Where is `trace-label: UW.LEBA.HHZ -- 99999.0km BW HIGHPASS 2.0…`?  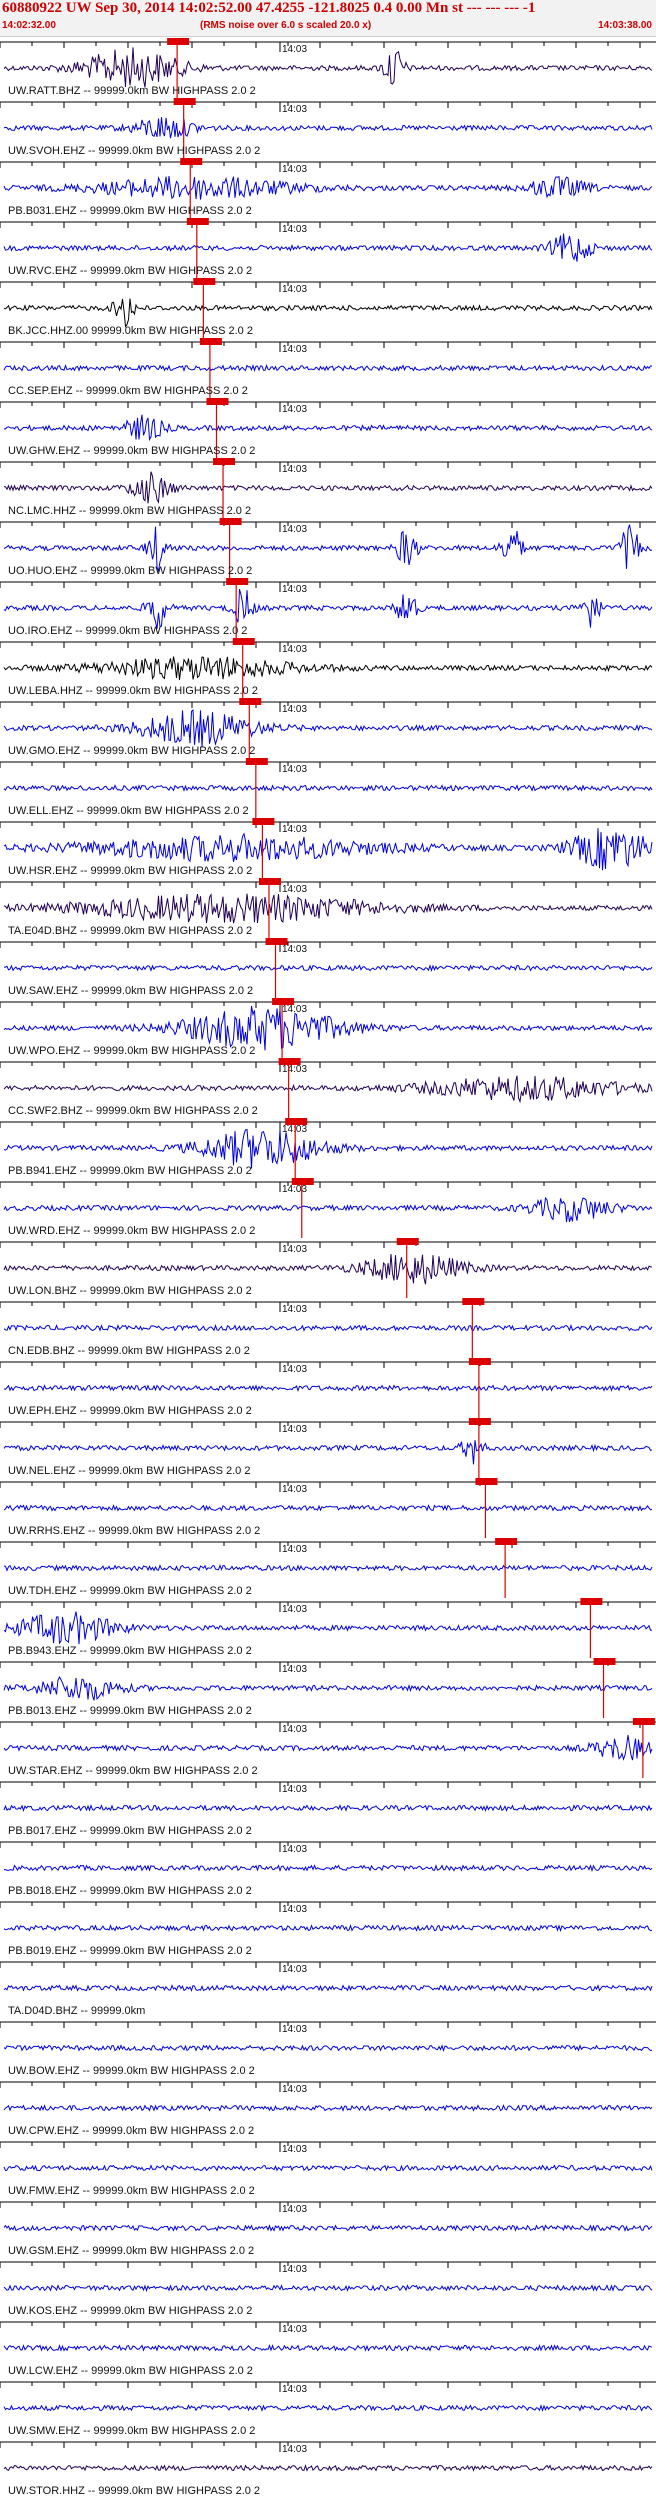 trace-label: UW.LEBA.HHZ -- 99999.0km BW HIGHPASS 2.0… is located at coordinates (133, 691).